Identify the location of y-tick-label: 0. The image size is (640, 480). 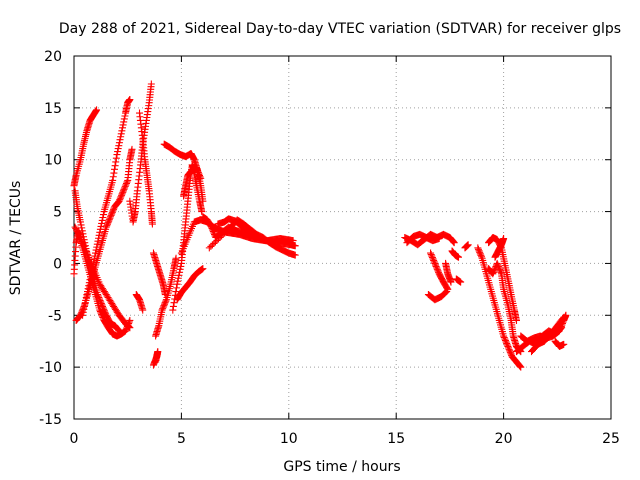
(57, 264).